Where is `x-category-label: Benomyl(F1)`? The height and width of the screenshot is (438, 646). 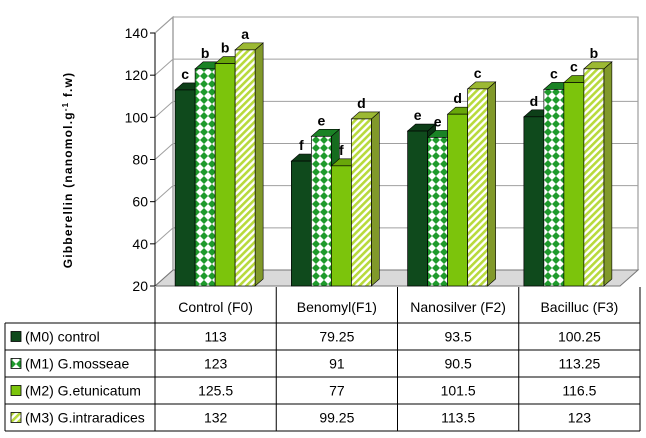
x-category-label: Benomyl(F1) is located at coordinates (337, 307).